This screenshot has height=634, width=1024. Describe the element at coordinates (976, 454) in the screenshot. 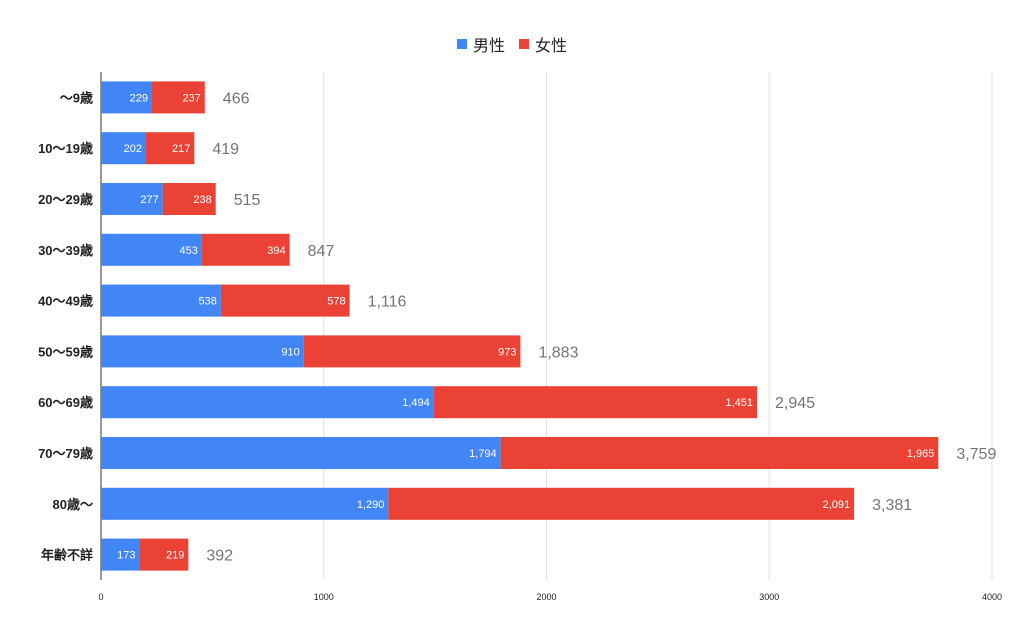

I see `total-label: 3,759` at that location.